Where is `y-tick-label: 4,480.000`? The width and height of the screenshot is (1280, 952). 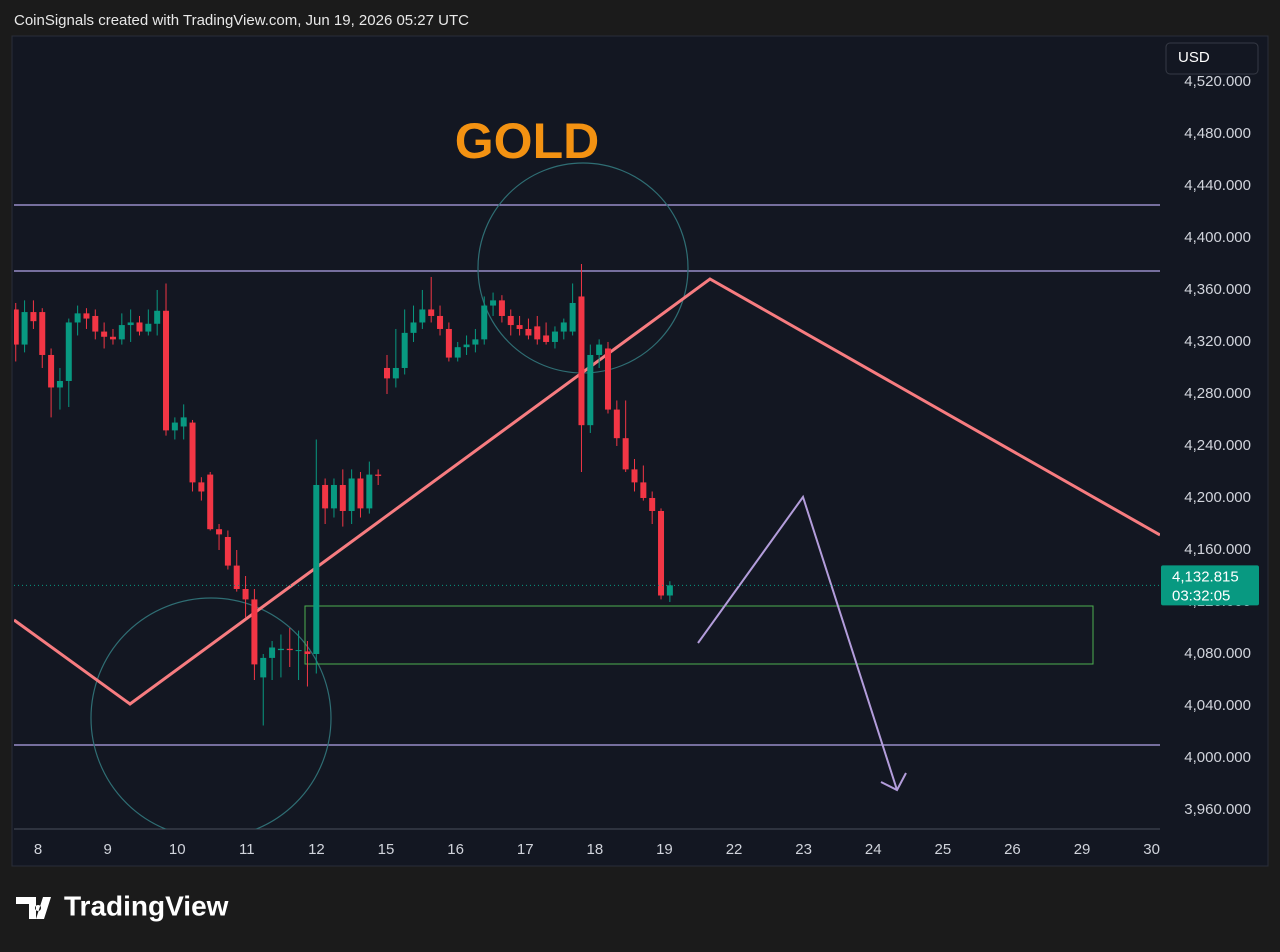 y-tick-label: 4,480.000 is located at coordinates (1217, 133).